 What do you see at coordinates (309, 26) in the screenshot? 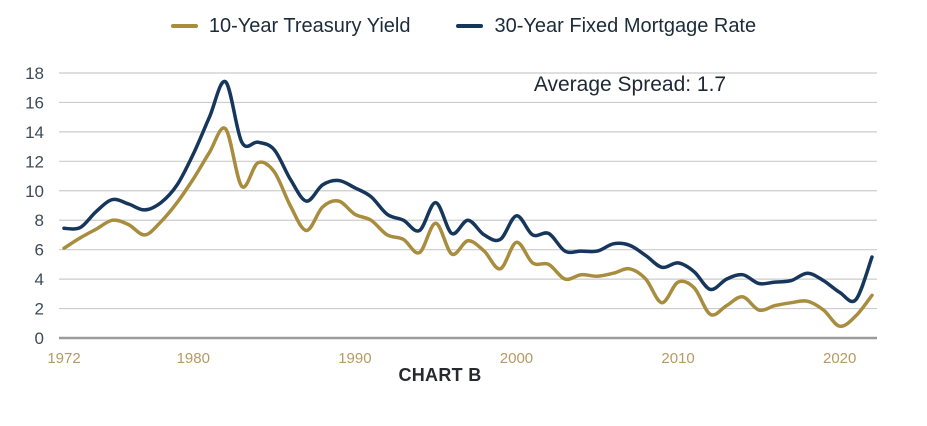
I see `legend-label-treasury-yield: 10-Year Treasury Yield` at bounding box center [309, 26].